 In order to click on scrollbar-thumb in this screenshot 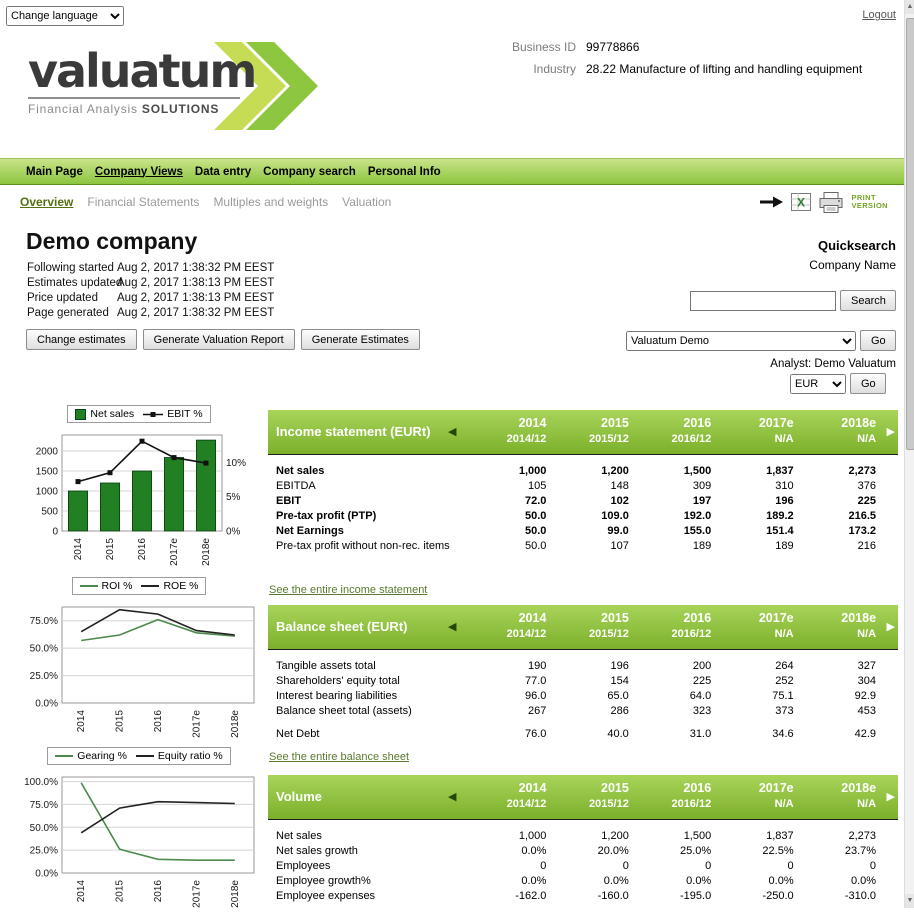, I will do `click(910, 234)`.